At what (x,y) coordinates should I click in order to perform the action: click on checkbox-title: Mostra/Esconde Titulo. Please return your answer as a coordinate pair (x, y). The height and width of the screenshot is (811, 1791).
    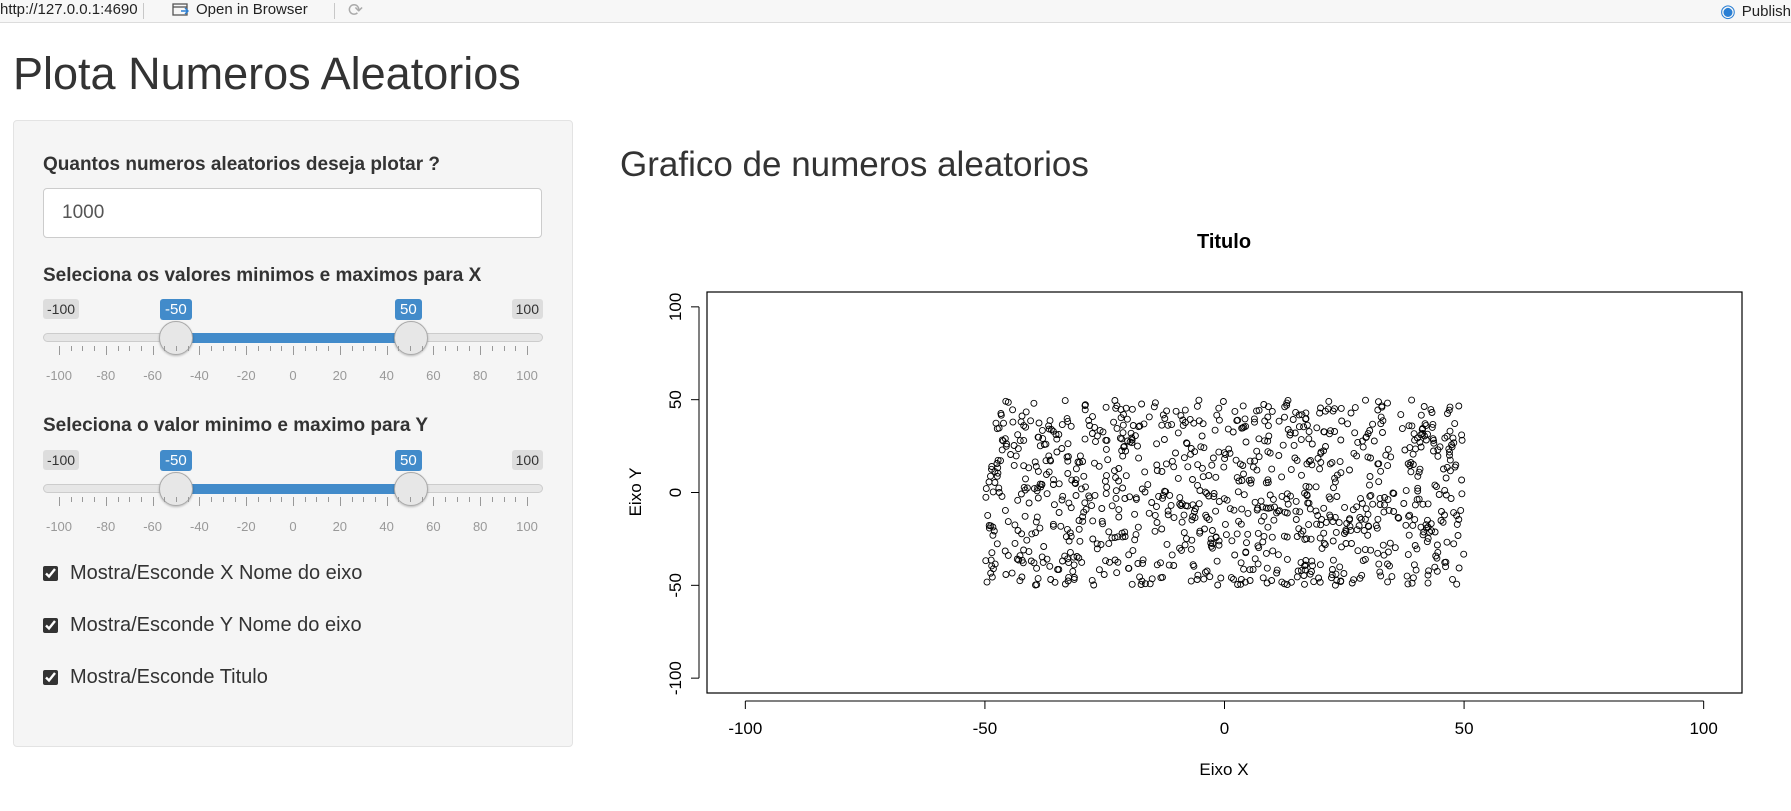
    Looking at the image, I should click on (155, 677).